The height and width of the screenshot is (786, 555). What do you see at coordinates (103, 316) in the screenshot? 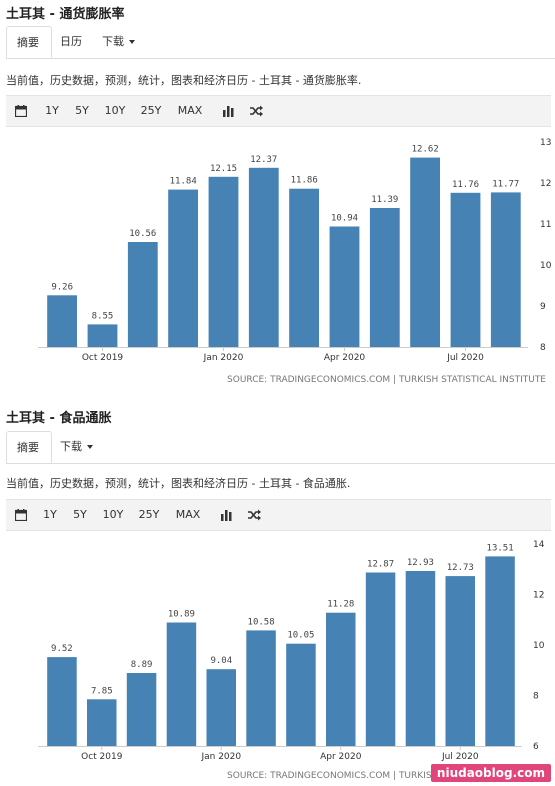
I see `bar-value-label: 8.55` at bounding box center [103, 316].